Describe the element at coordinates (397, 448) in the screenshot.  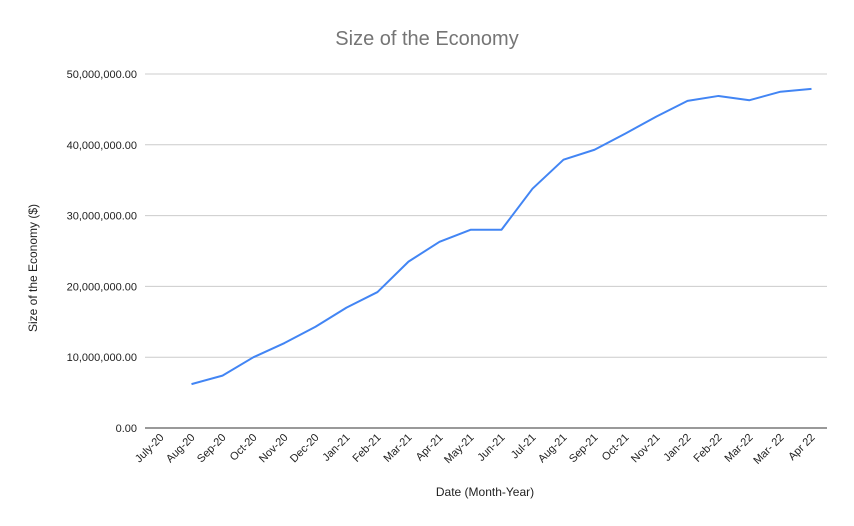
I see `x-tick-label: Mar-21` at that location.